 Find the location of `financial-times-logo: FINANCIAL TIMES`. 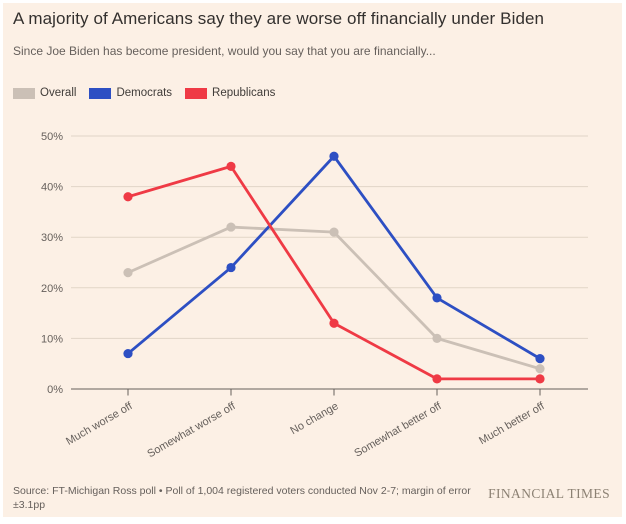

financial-times-logo: FINANCIAL TIMES is located at coordinates (549, 493).